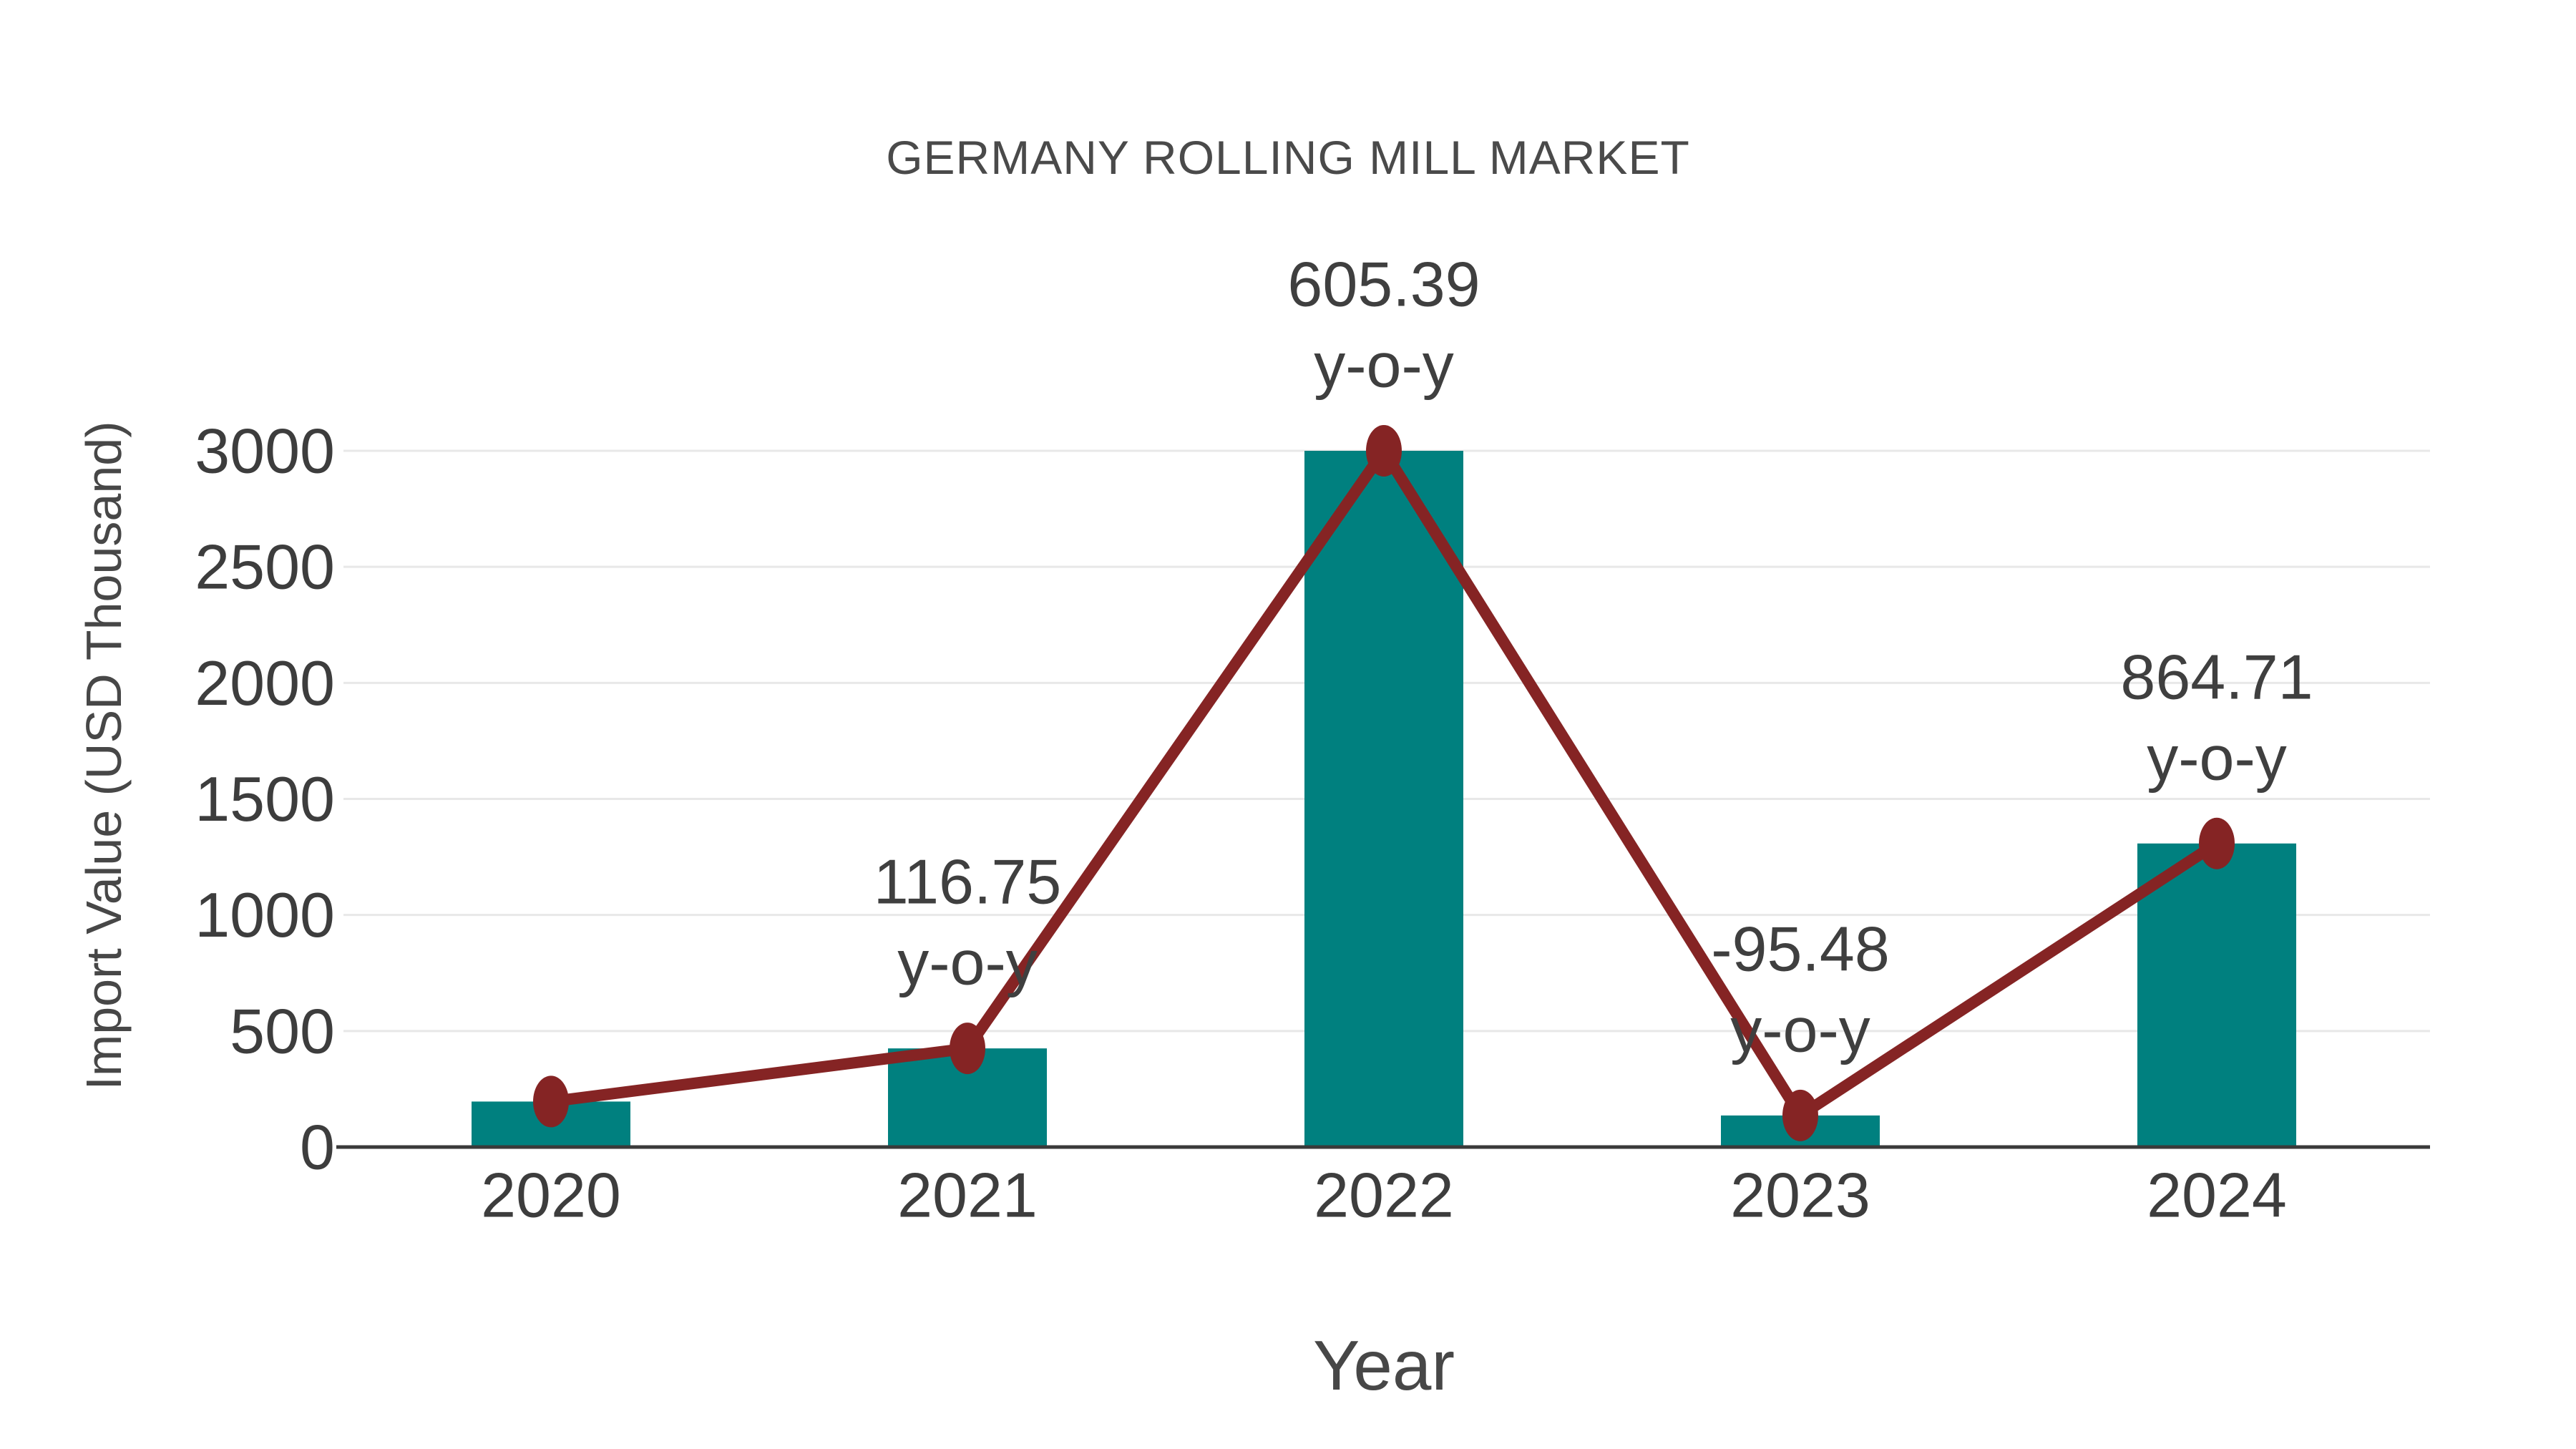  What do you see at coordinates (2216, 676) in the screenshot?
I see `yoy-value-label-2024: 864.71` at bounding box center [2216, 676].